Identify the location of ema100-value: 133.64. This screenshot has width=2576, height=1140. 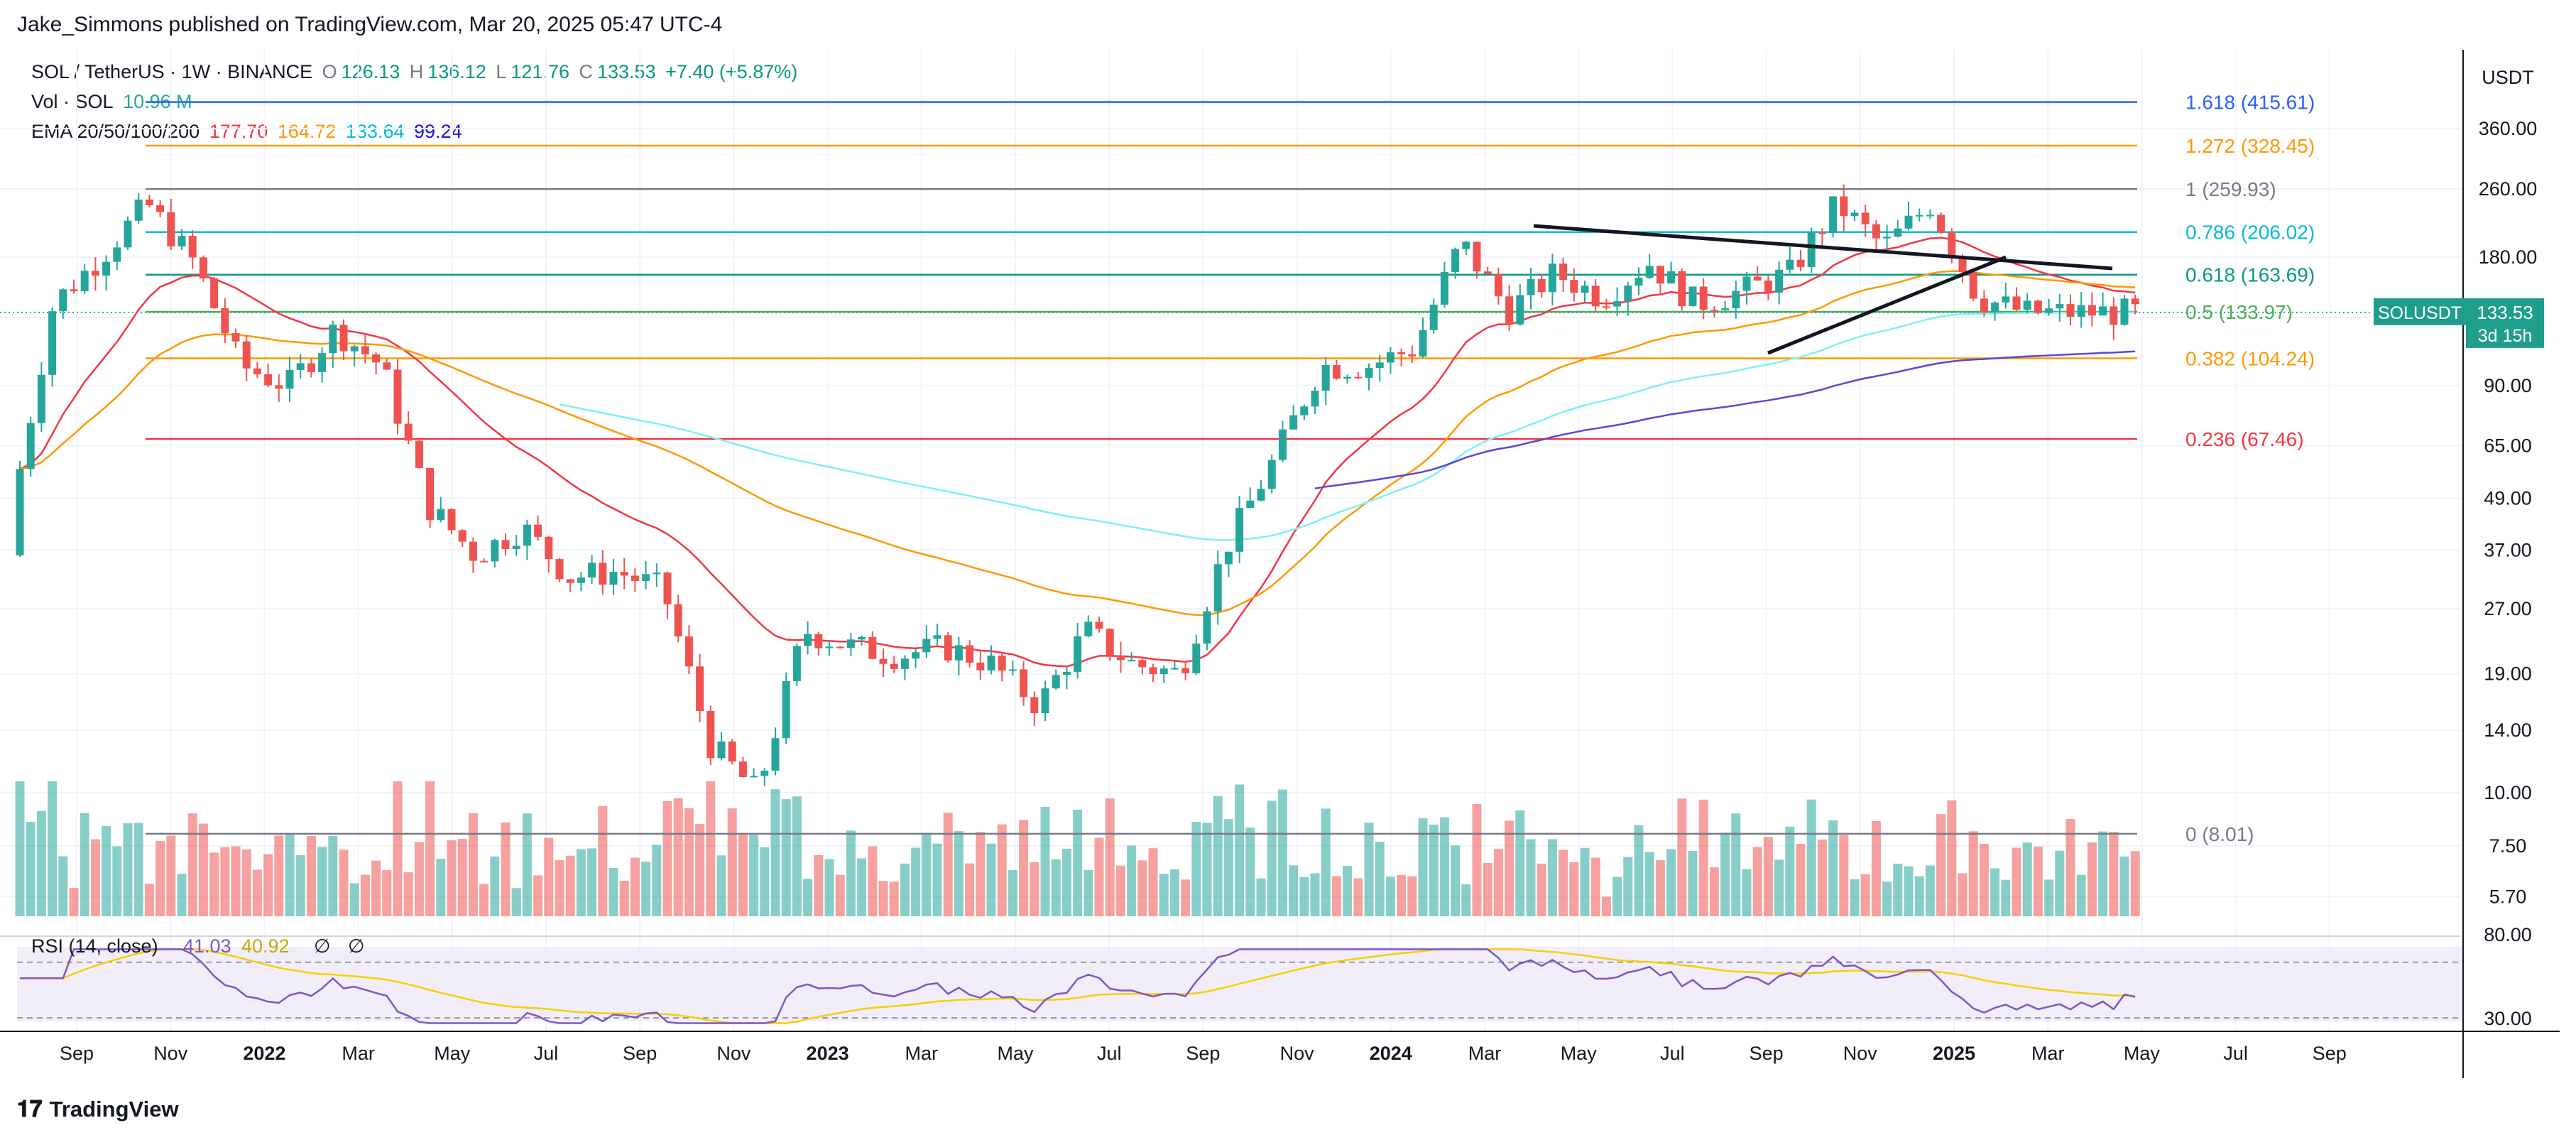
(375, 131).